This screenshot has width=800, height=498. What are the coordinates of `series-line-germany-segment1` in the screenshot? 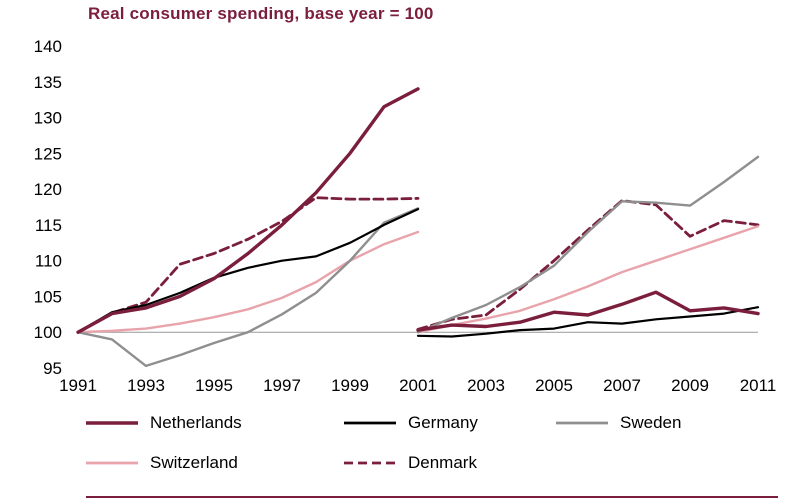 It's located at (248, 271).